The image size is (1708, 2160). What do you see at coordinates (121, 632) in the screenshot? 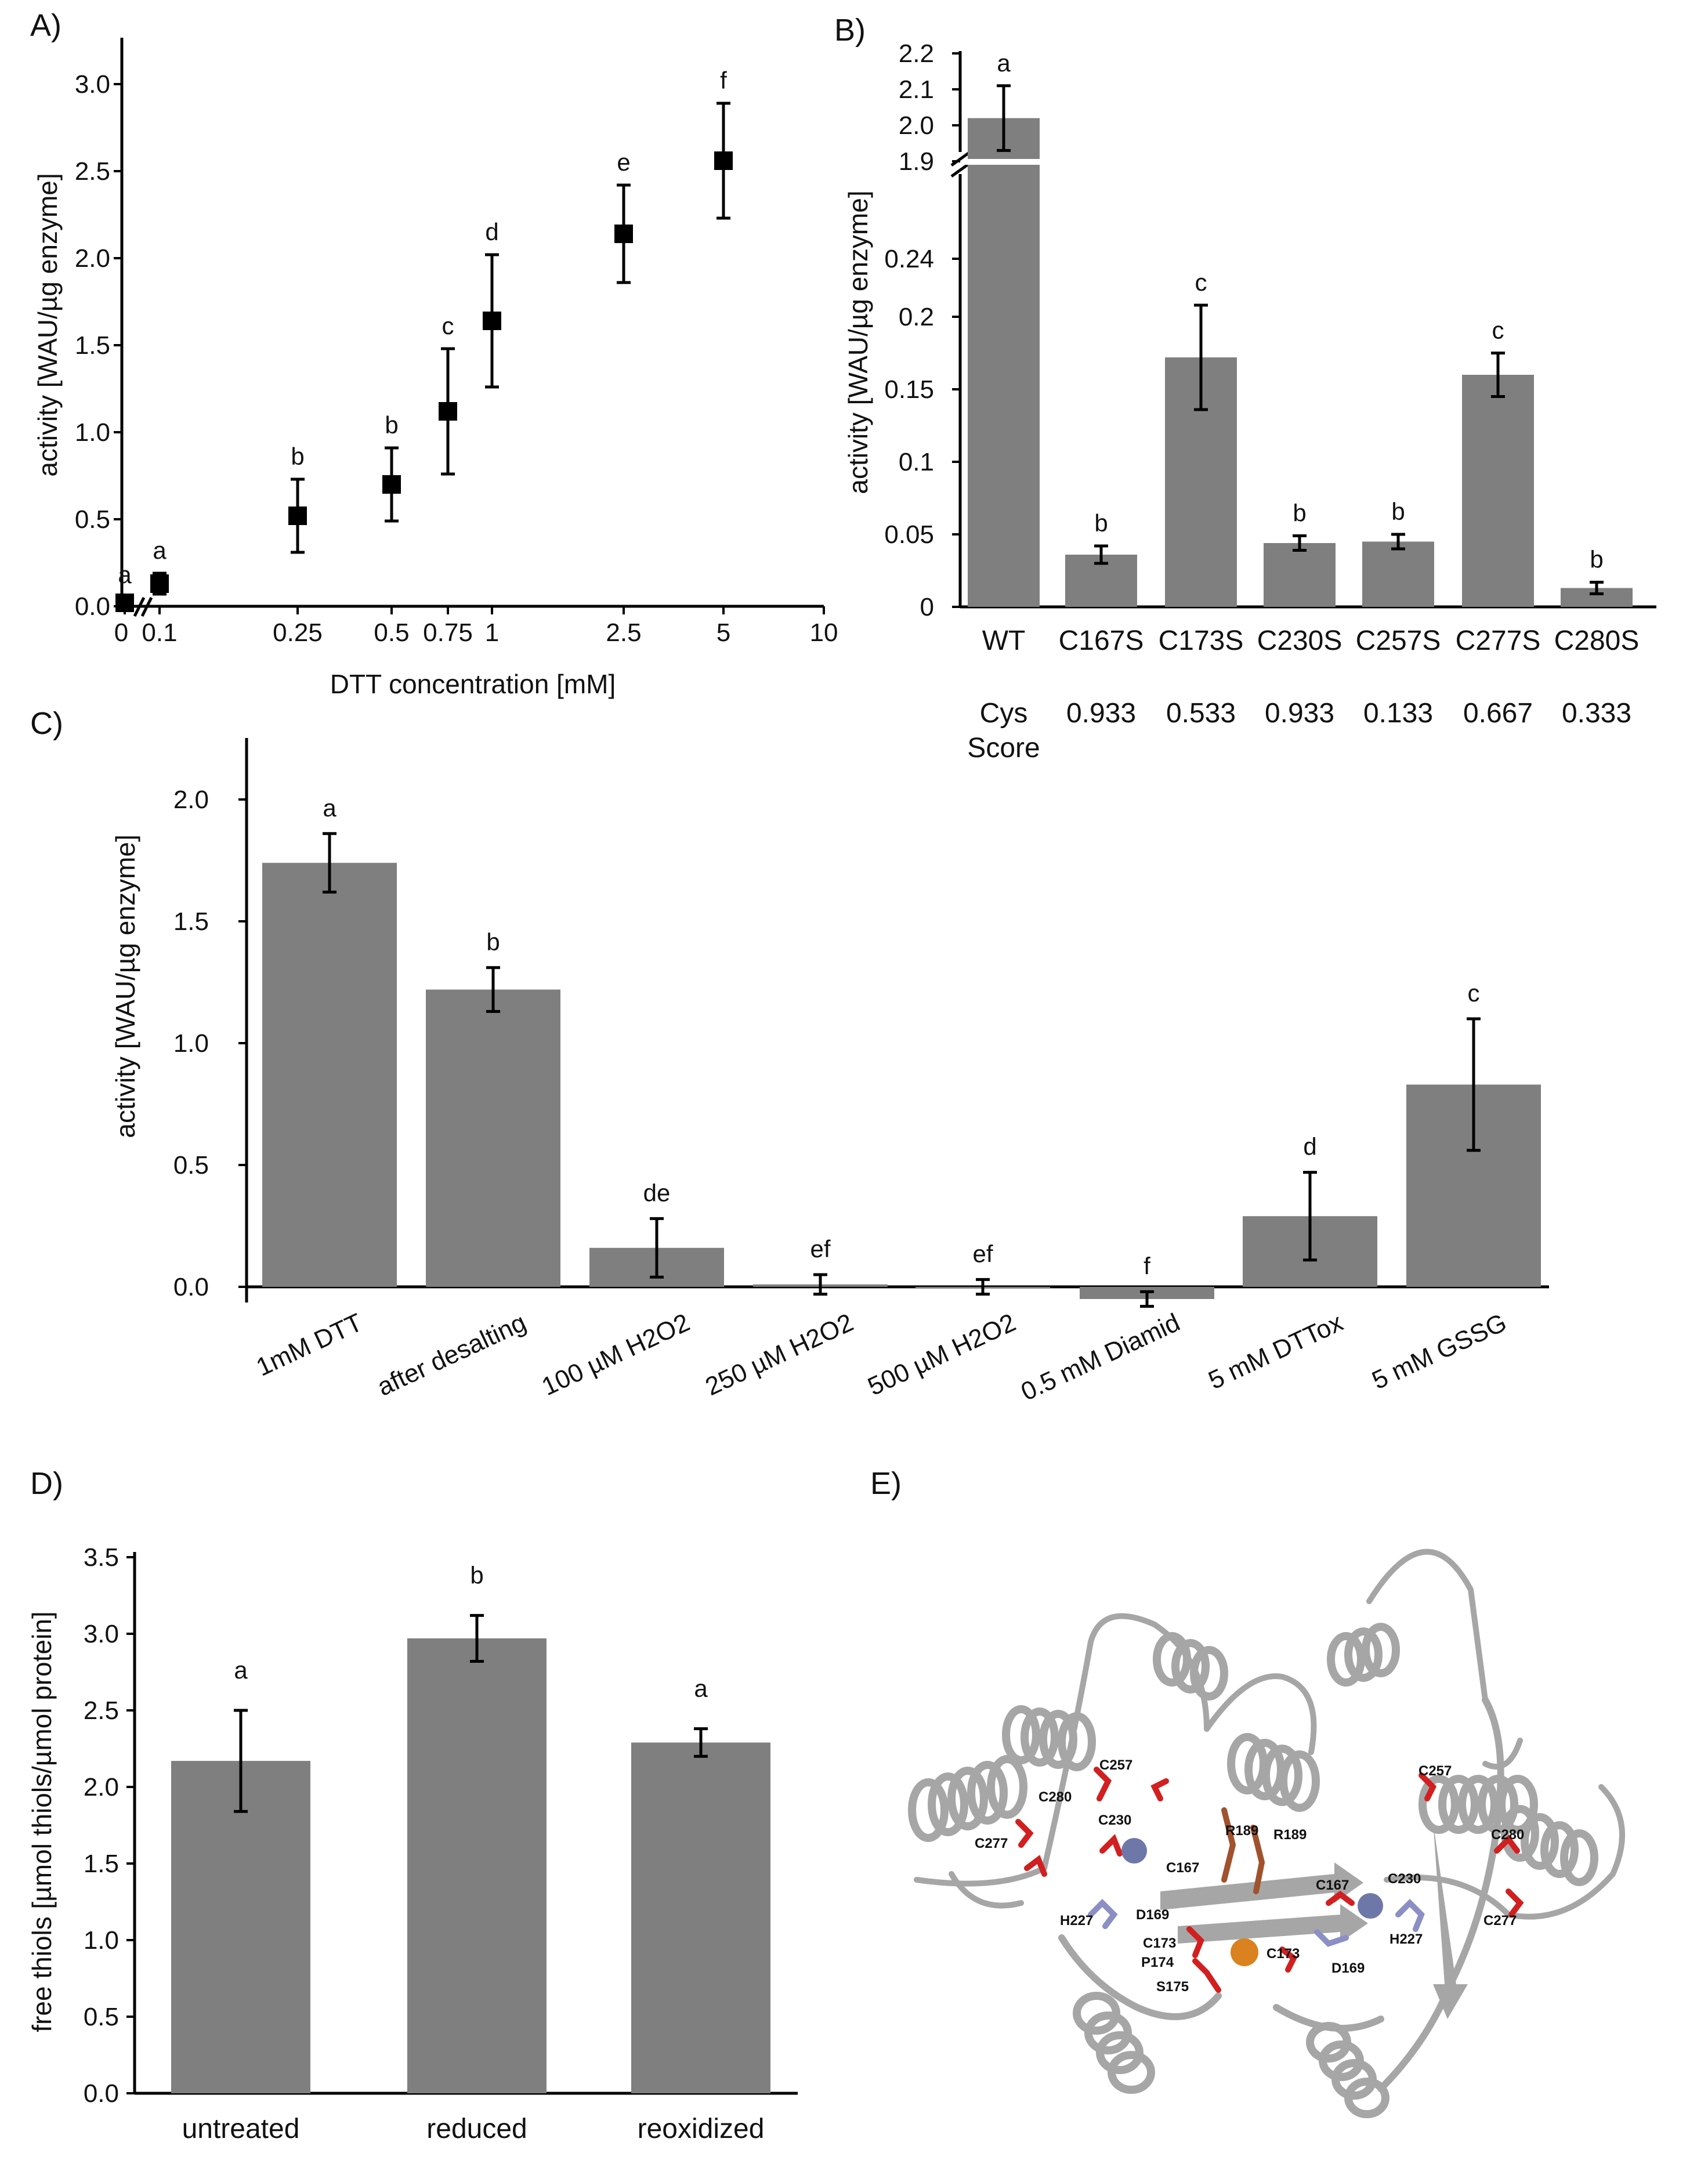
I see `x-tick-label: 0` at bounding box center [121, 632].